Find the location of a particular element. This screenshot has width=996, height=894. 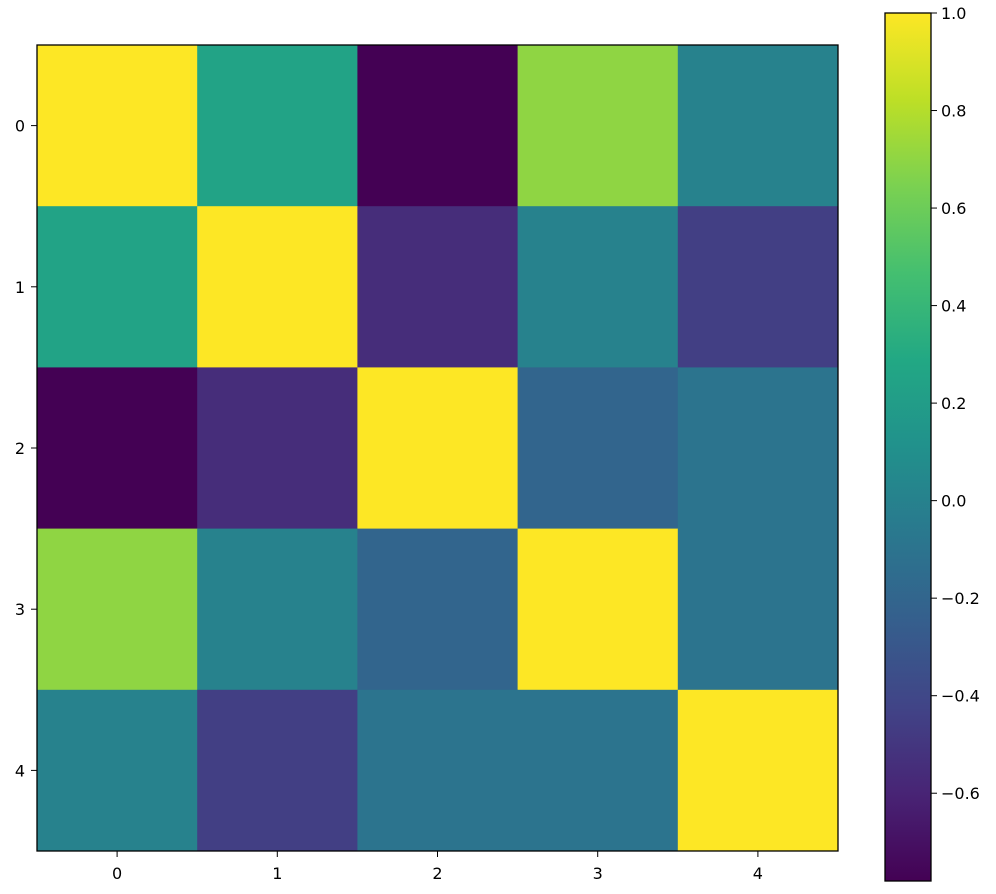

y-tick-label: 0 is located at coordinates (20, 126).